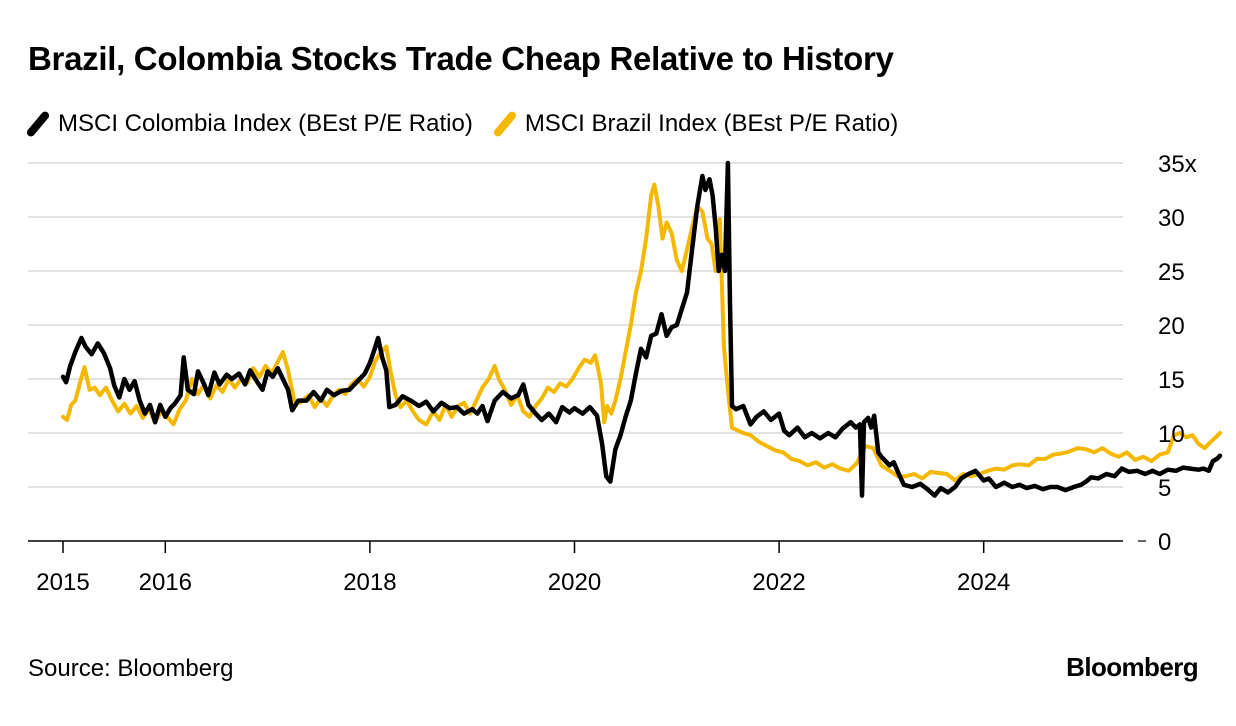 This screenshot has width=1236, height=726. Describe the element at coordinates (711, 123) in the screenshot. I see `legend-label-brazil: MSCI Brazil Index (BEst P/E Ratio)` at that location.